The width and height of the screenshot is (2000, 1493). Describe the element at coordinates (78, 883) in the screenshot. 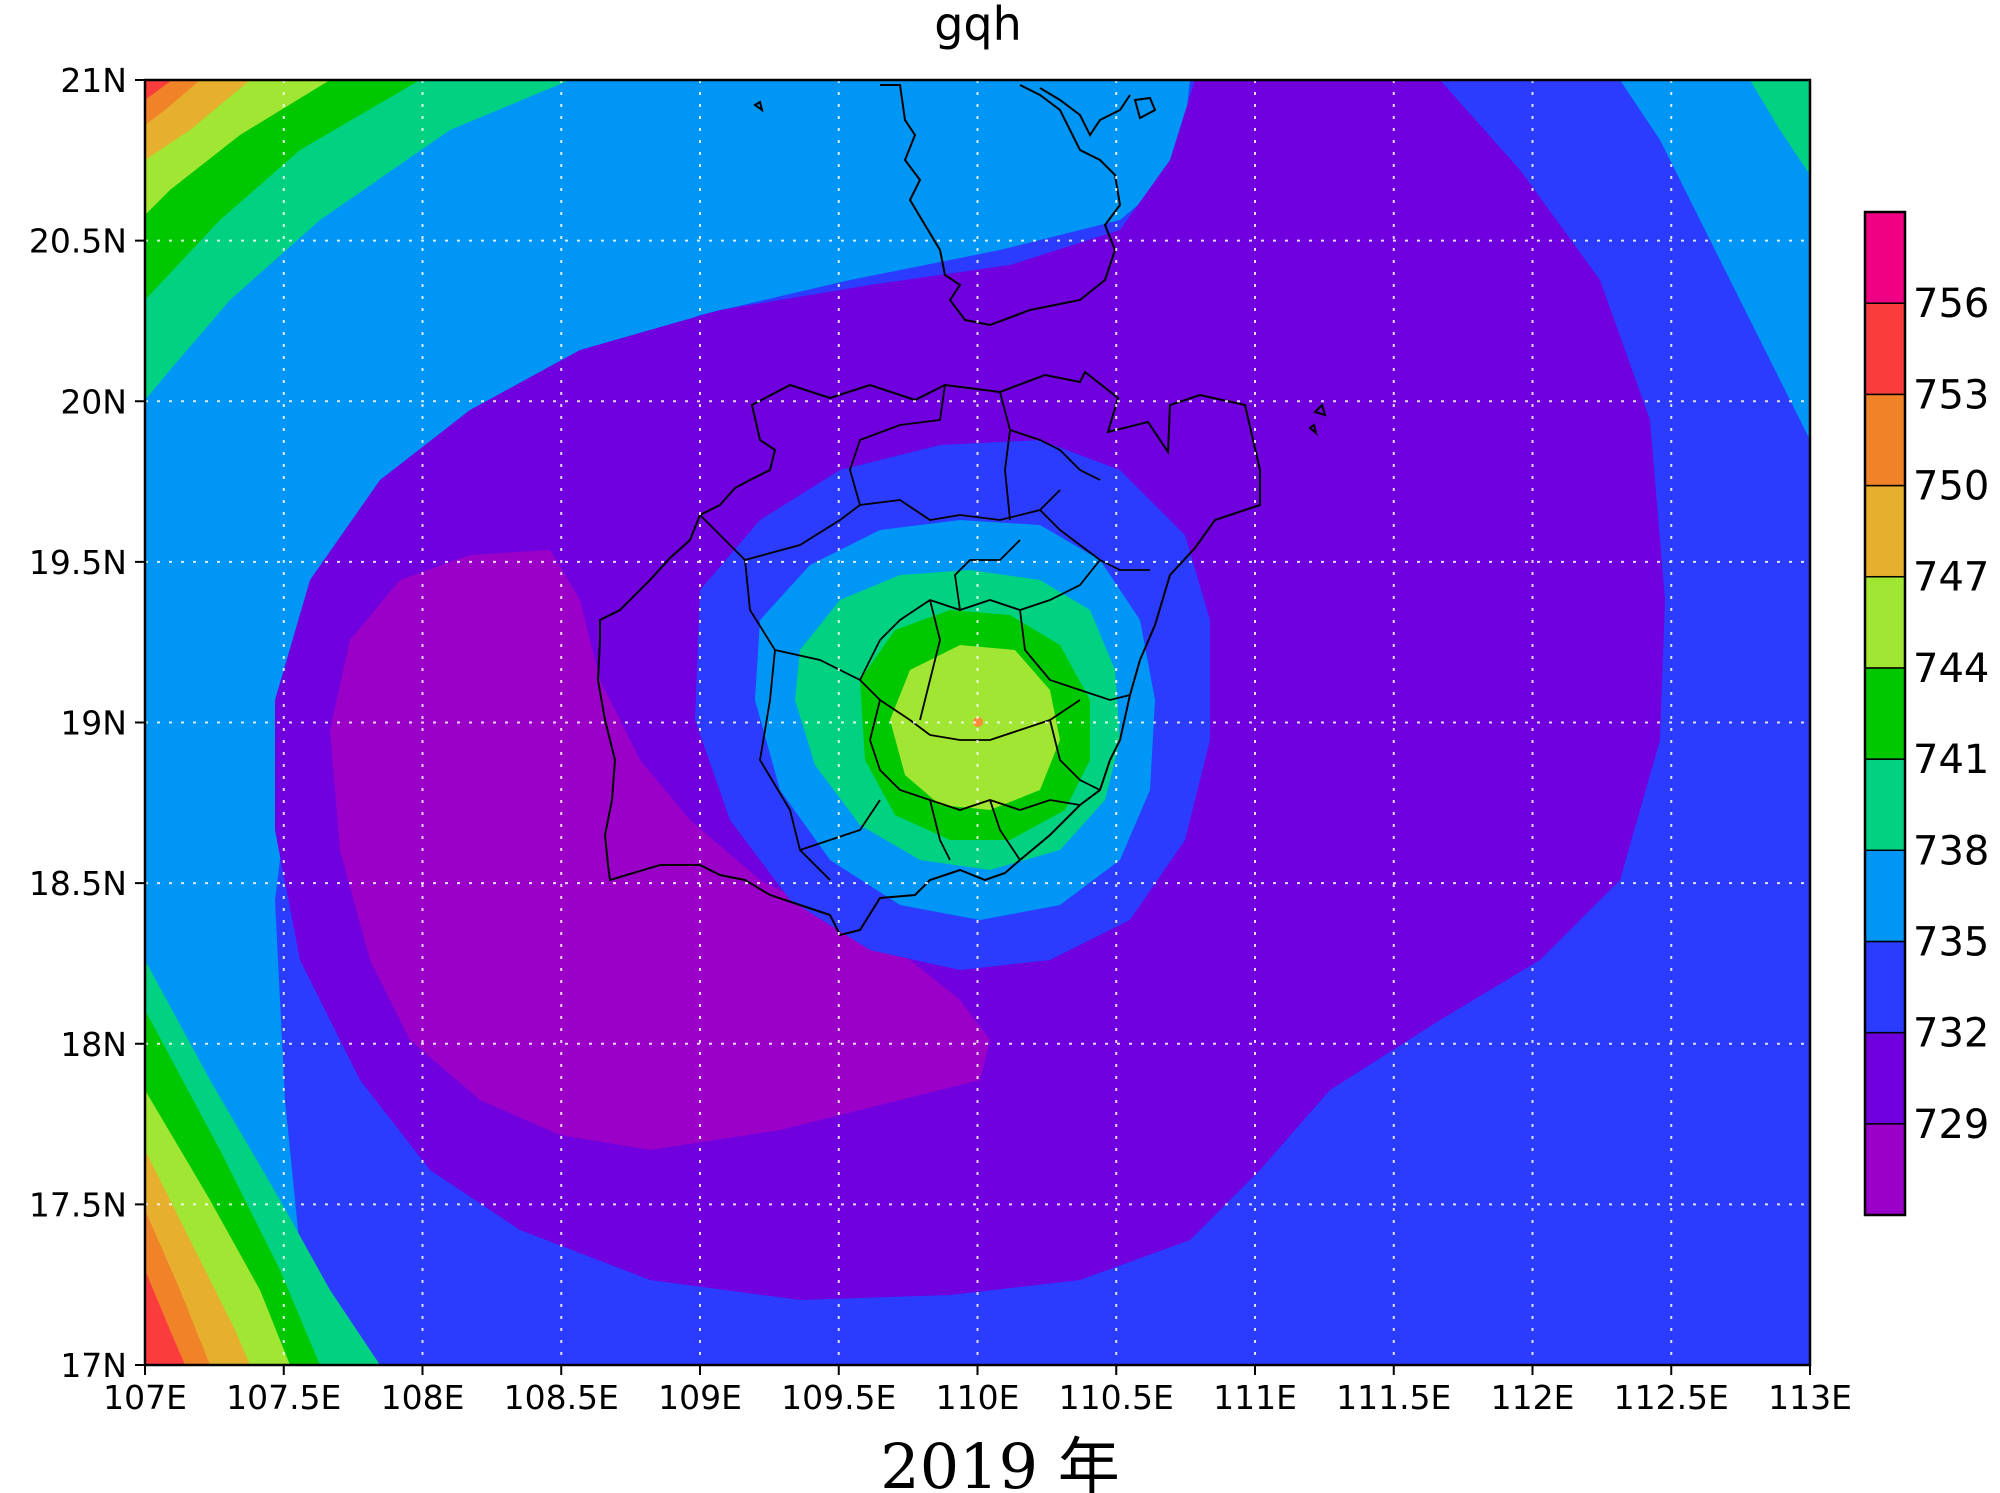

I see `y-tick-label: 18.5N` at that location.